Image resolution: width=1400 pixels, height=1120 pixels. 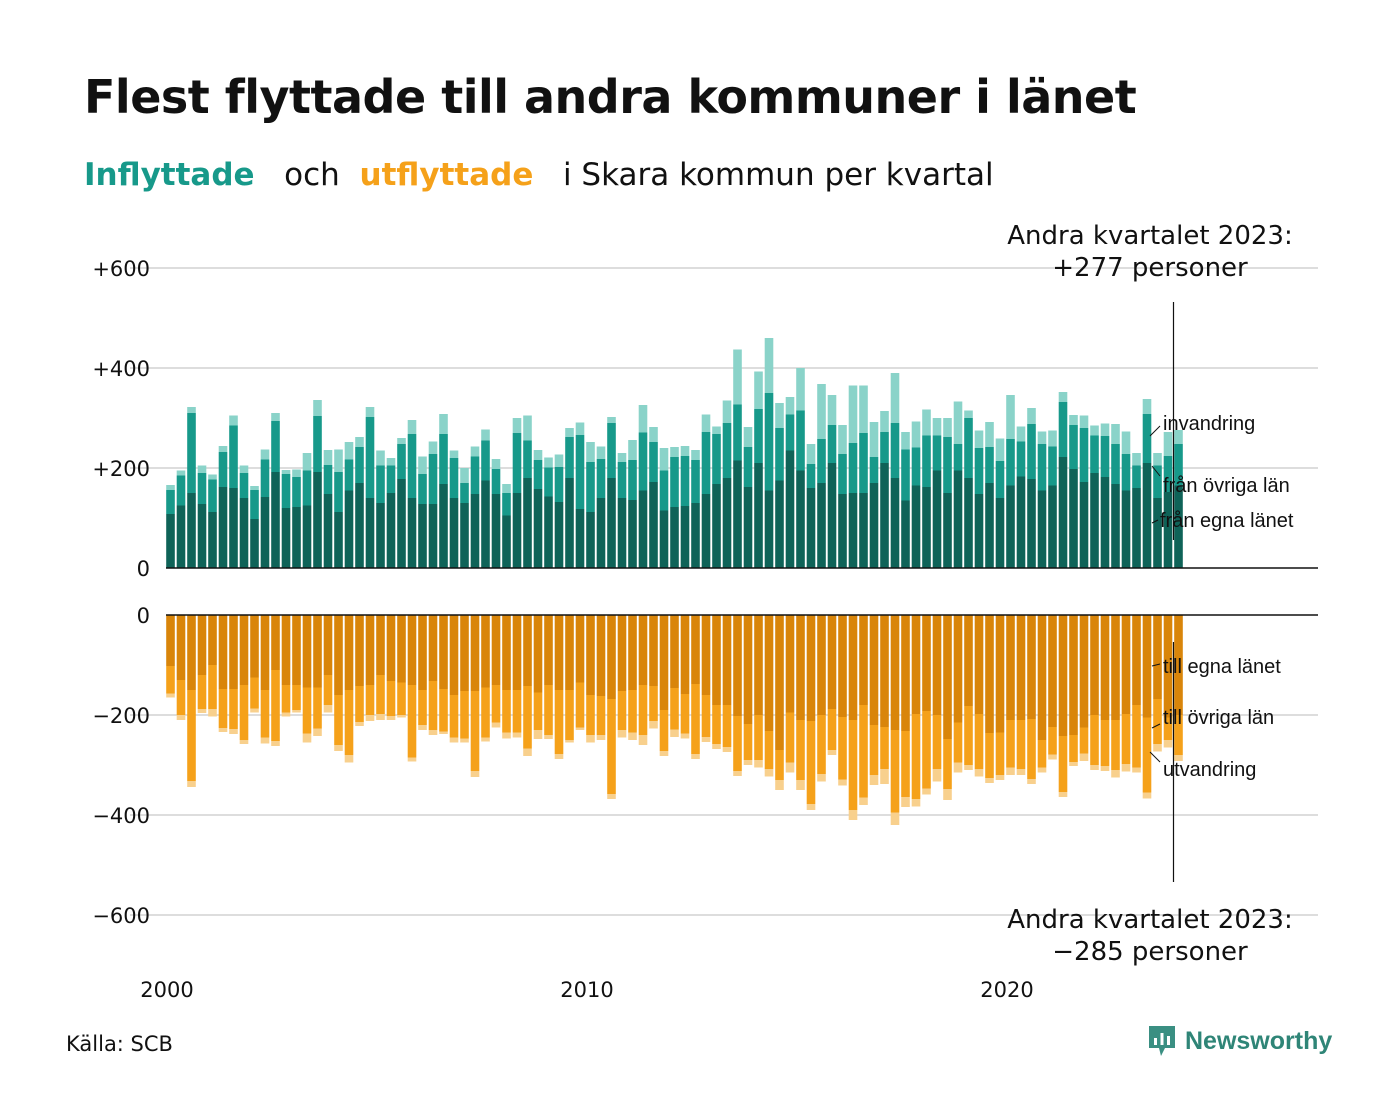 I want to click on newsworthy-chart-icon, so click(x=1162, y=1041).